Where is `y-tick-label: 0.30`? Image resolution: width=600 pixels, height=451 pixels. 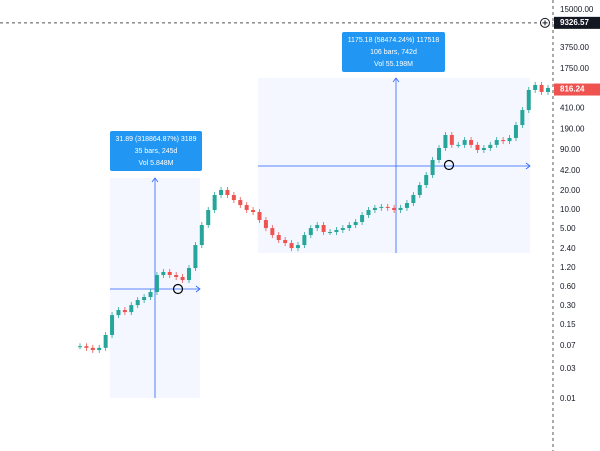 y-tick-label: 0.30 is located at coordinates (568, 305).